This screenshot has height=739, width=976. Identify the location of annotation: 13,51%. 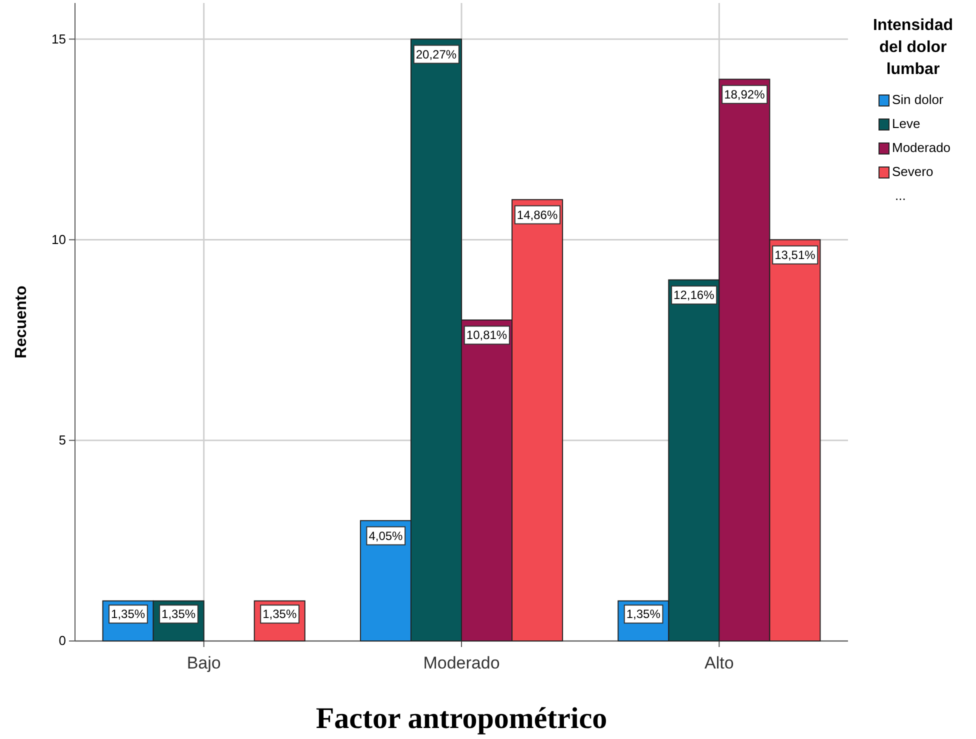
(795, 255).